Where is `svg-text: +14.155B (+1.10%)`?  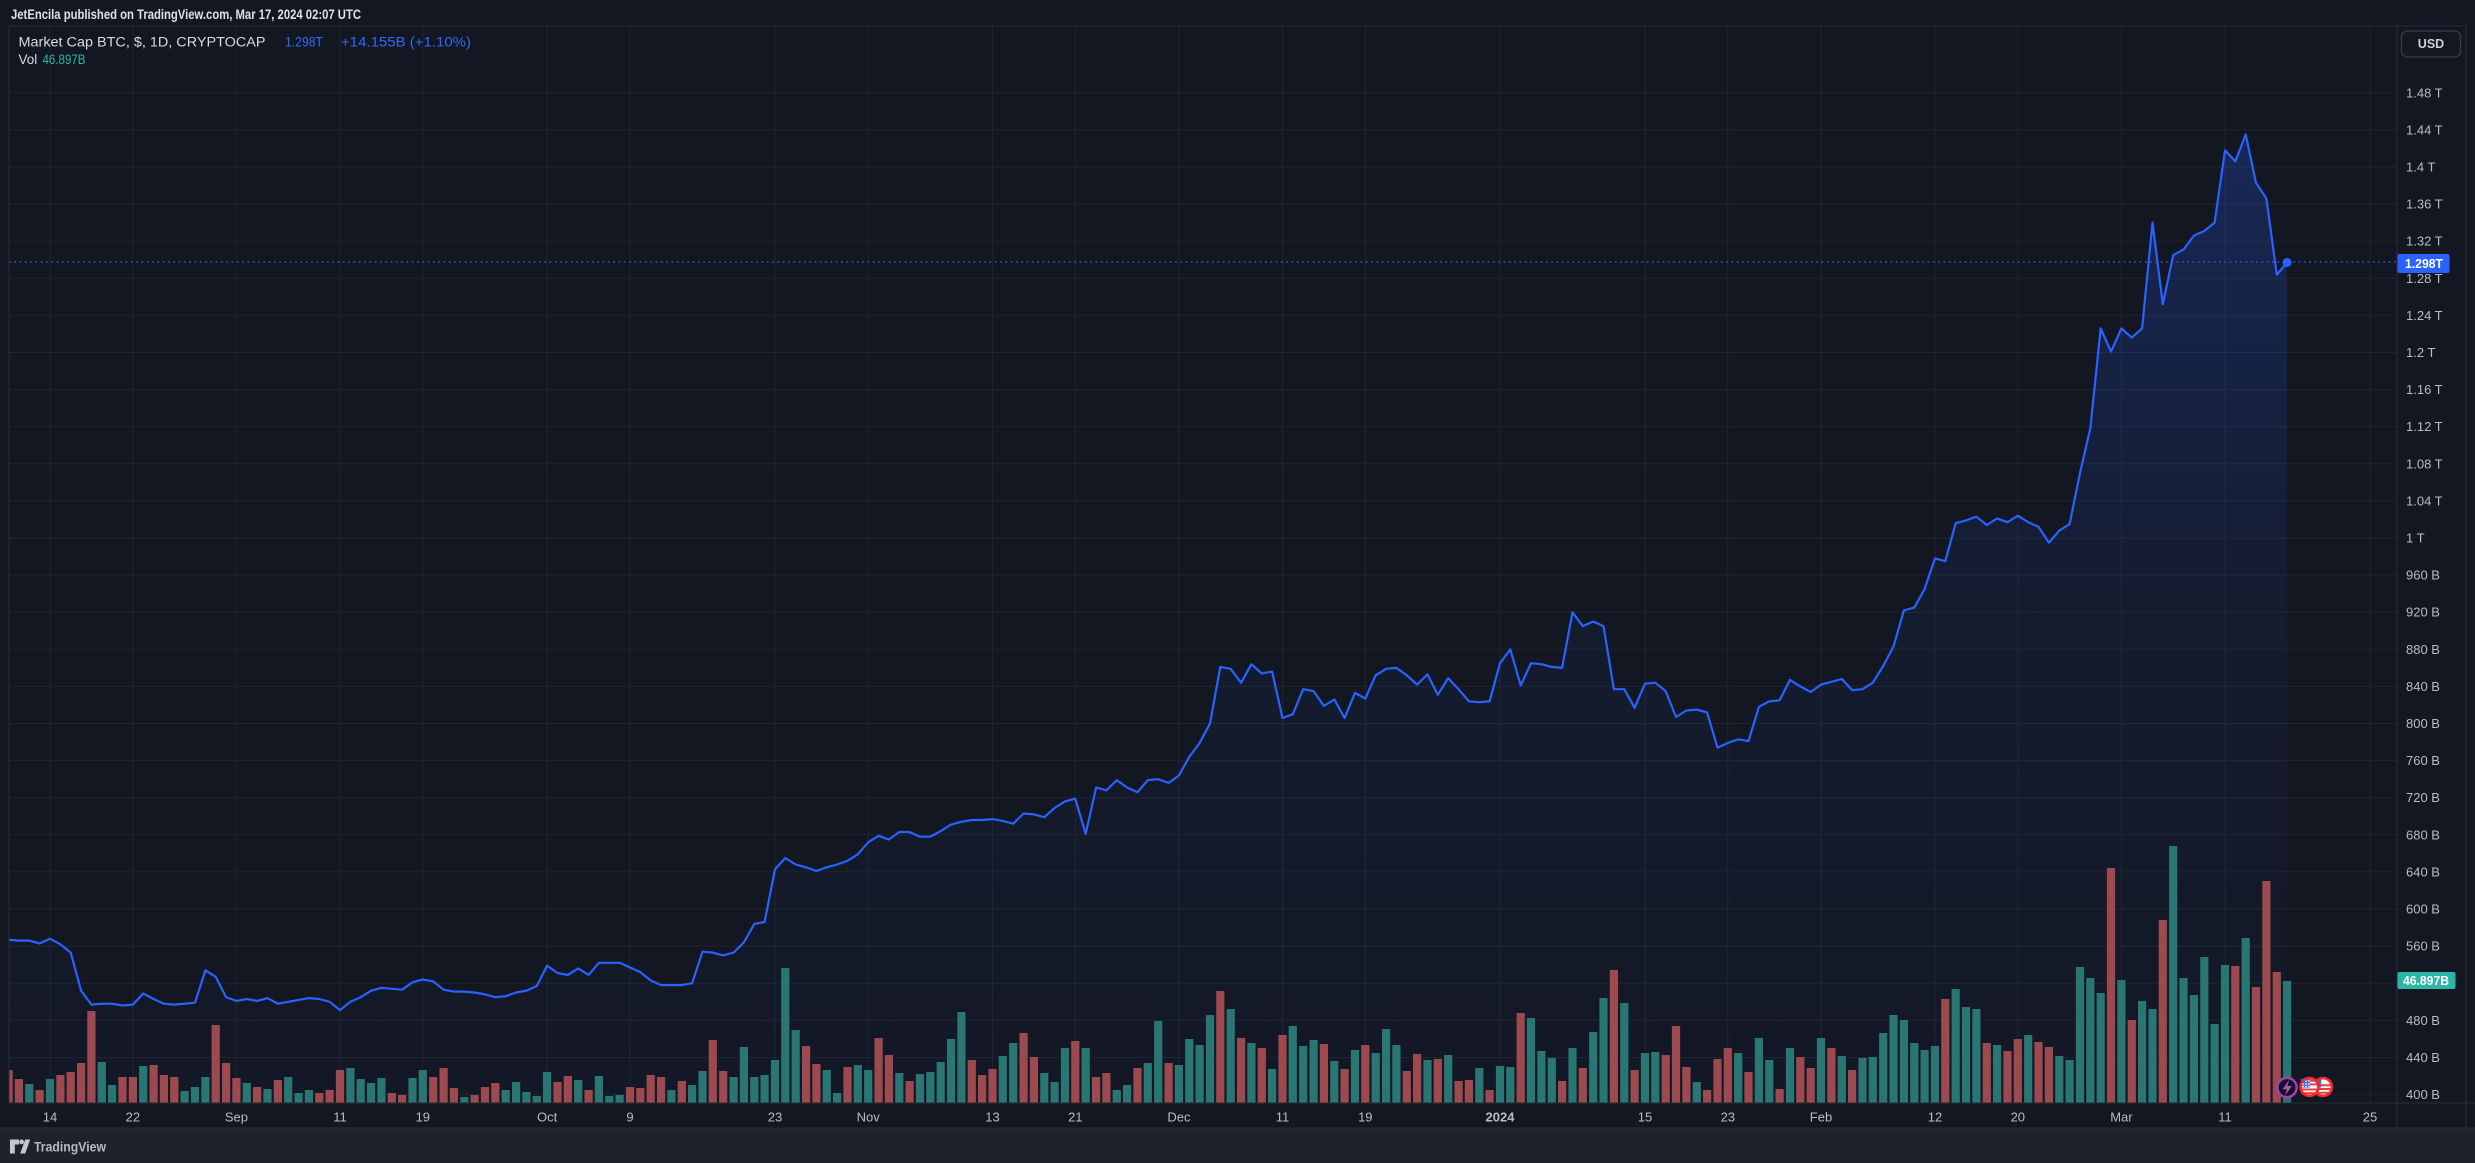
svg-text: +14.155B (+1.10%) is located at coordinates (406, 42).